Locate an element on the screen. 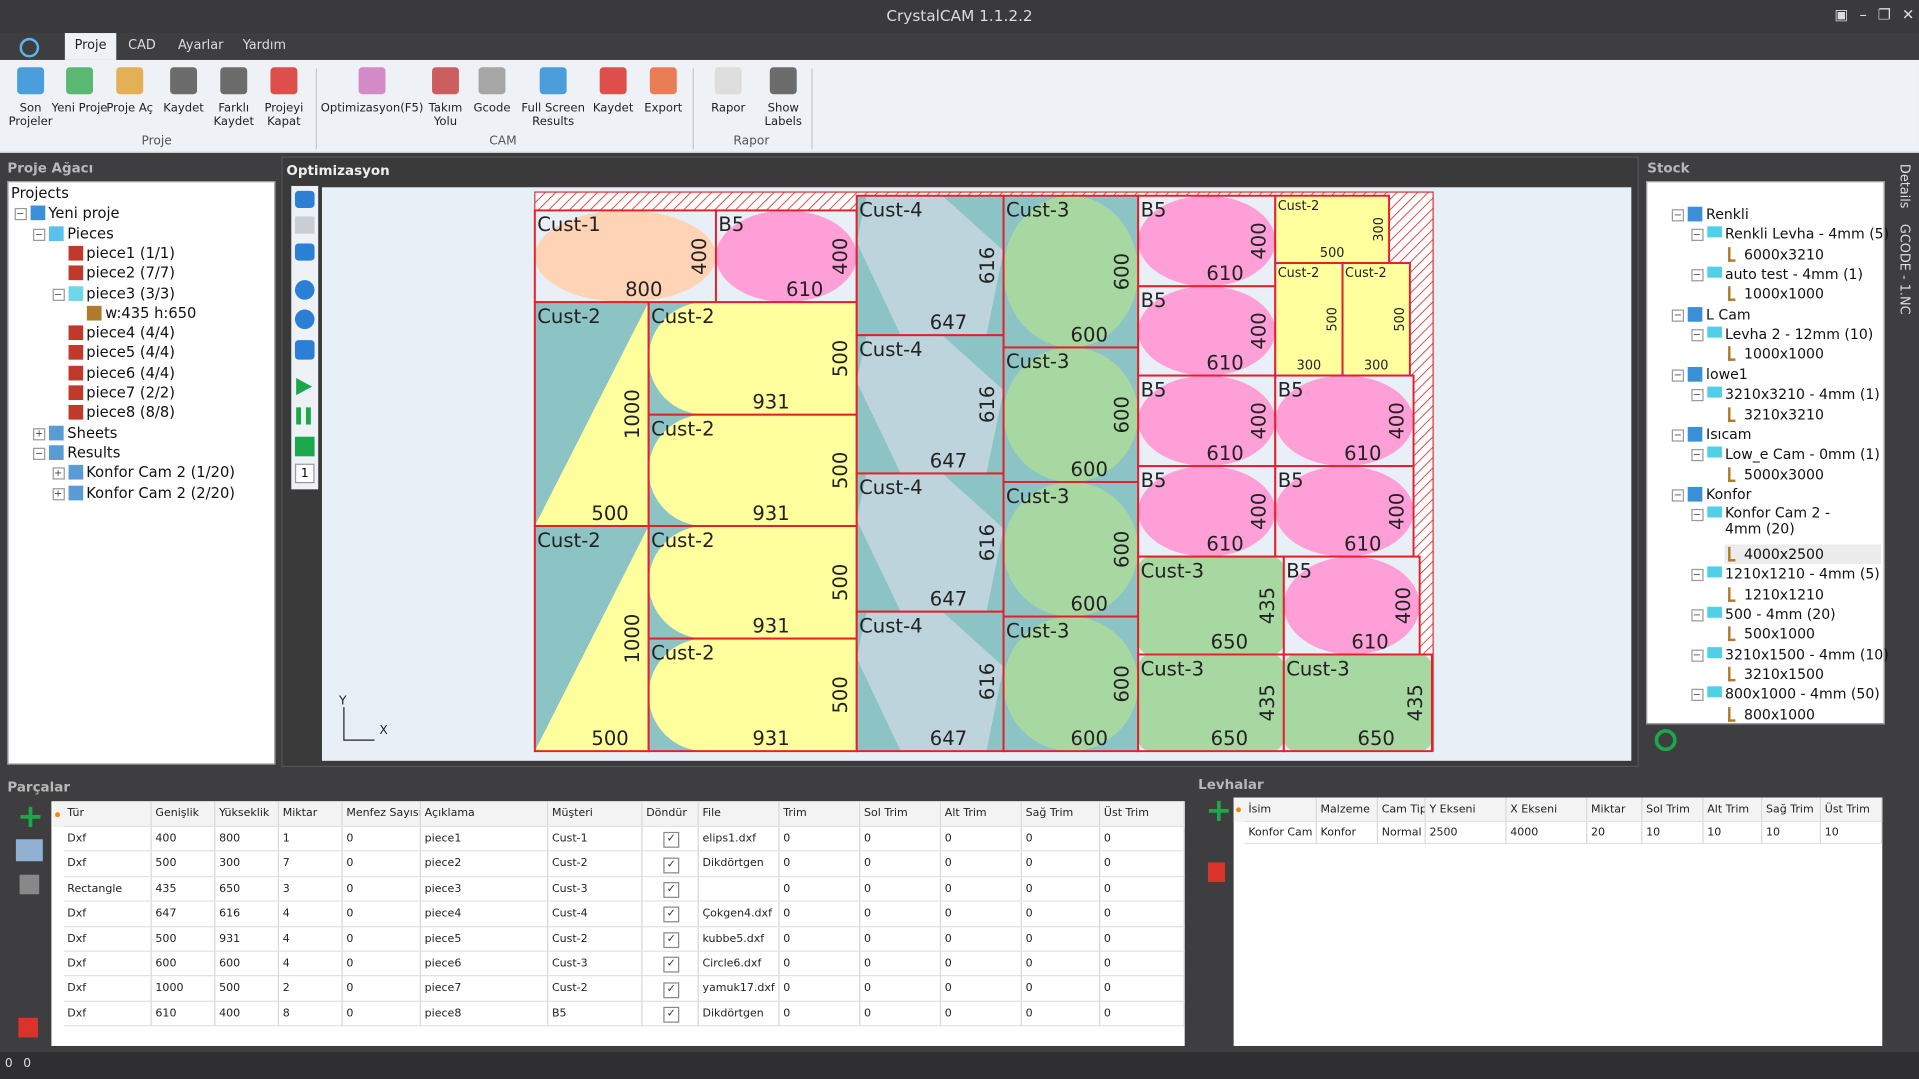  ribbon-button: Optimizasyon(F5) is located at coordinates (372, 108).